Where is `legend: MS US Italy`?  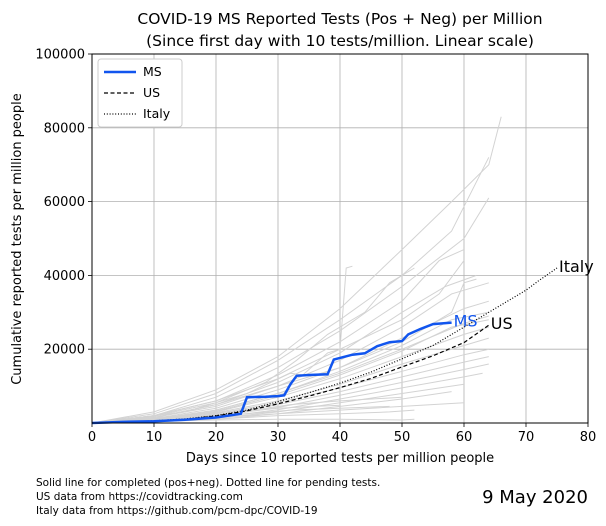
legend: MS US Italy is located at coordinates (140, 93).